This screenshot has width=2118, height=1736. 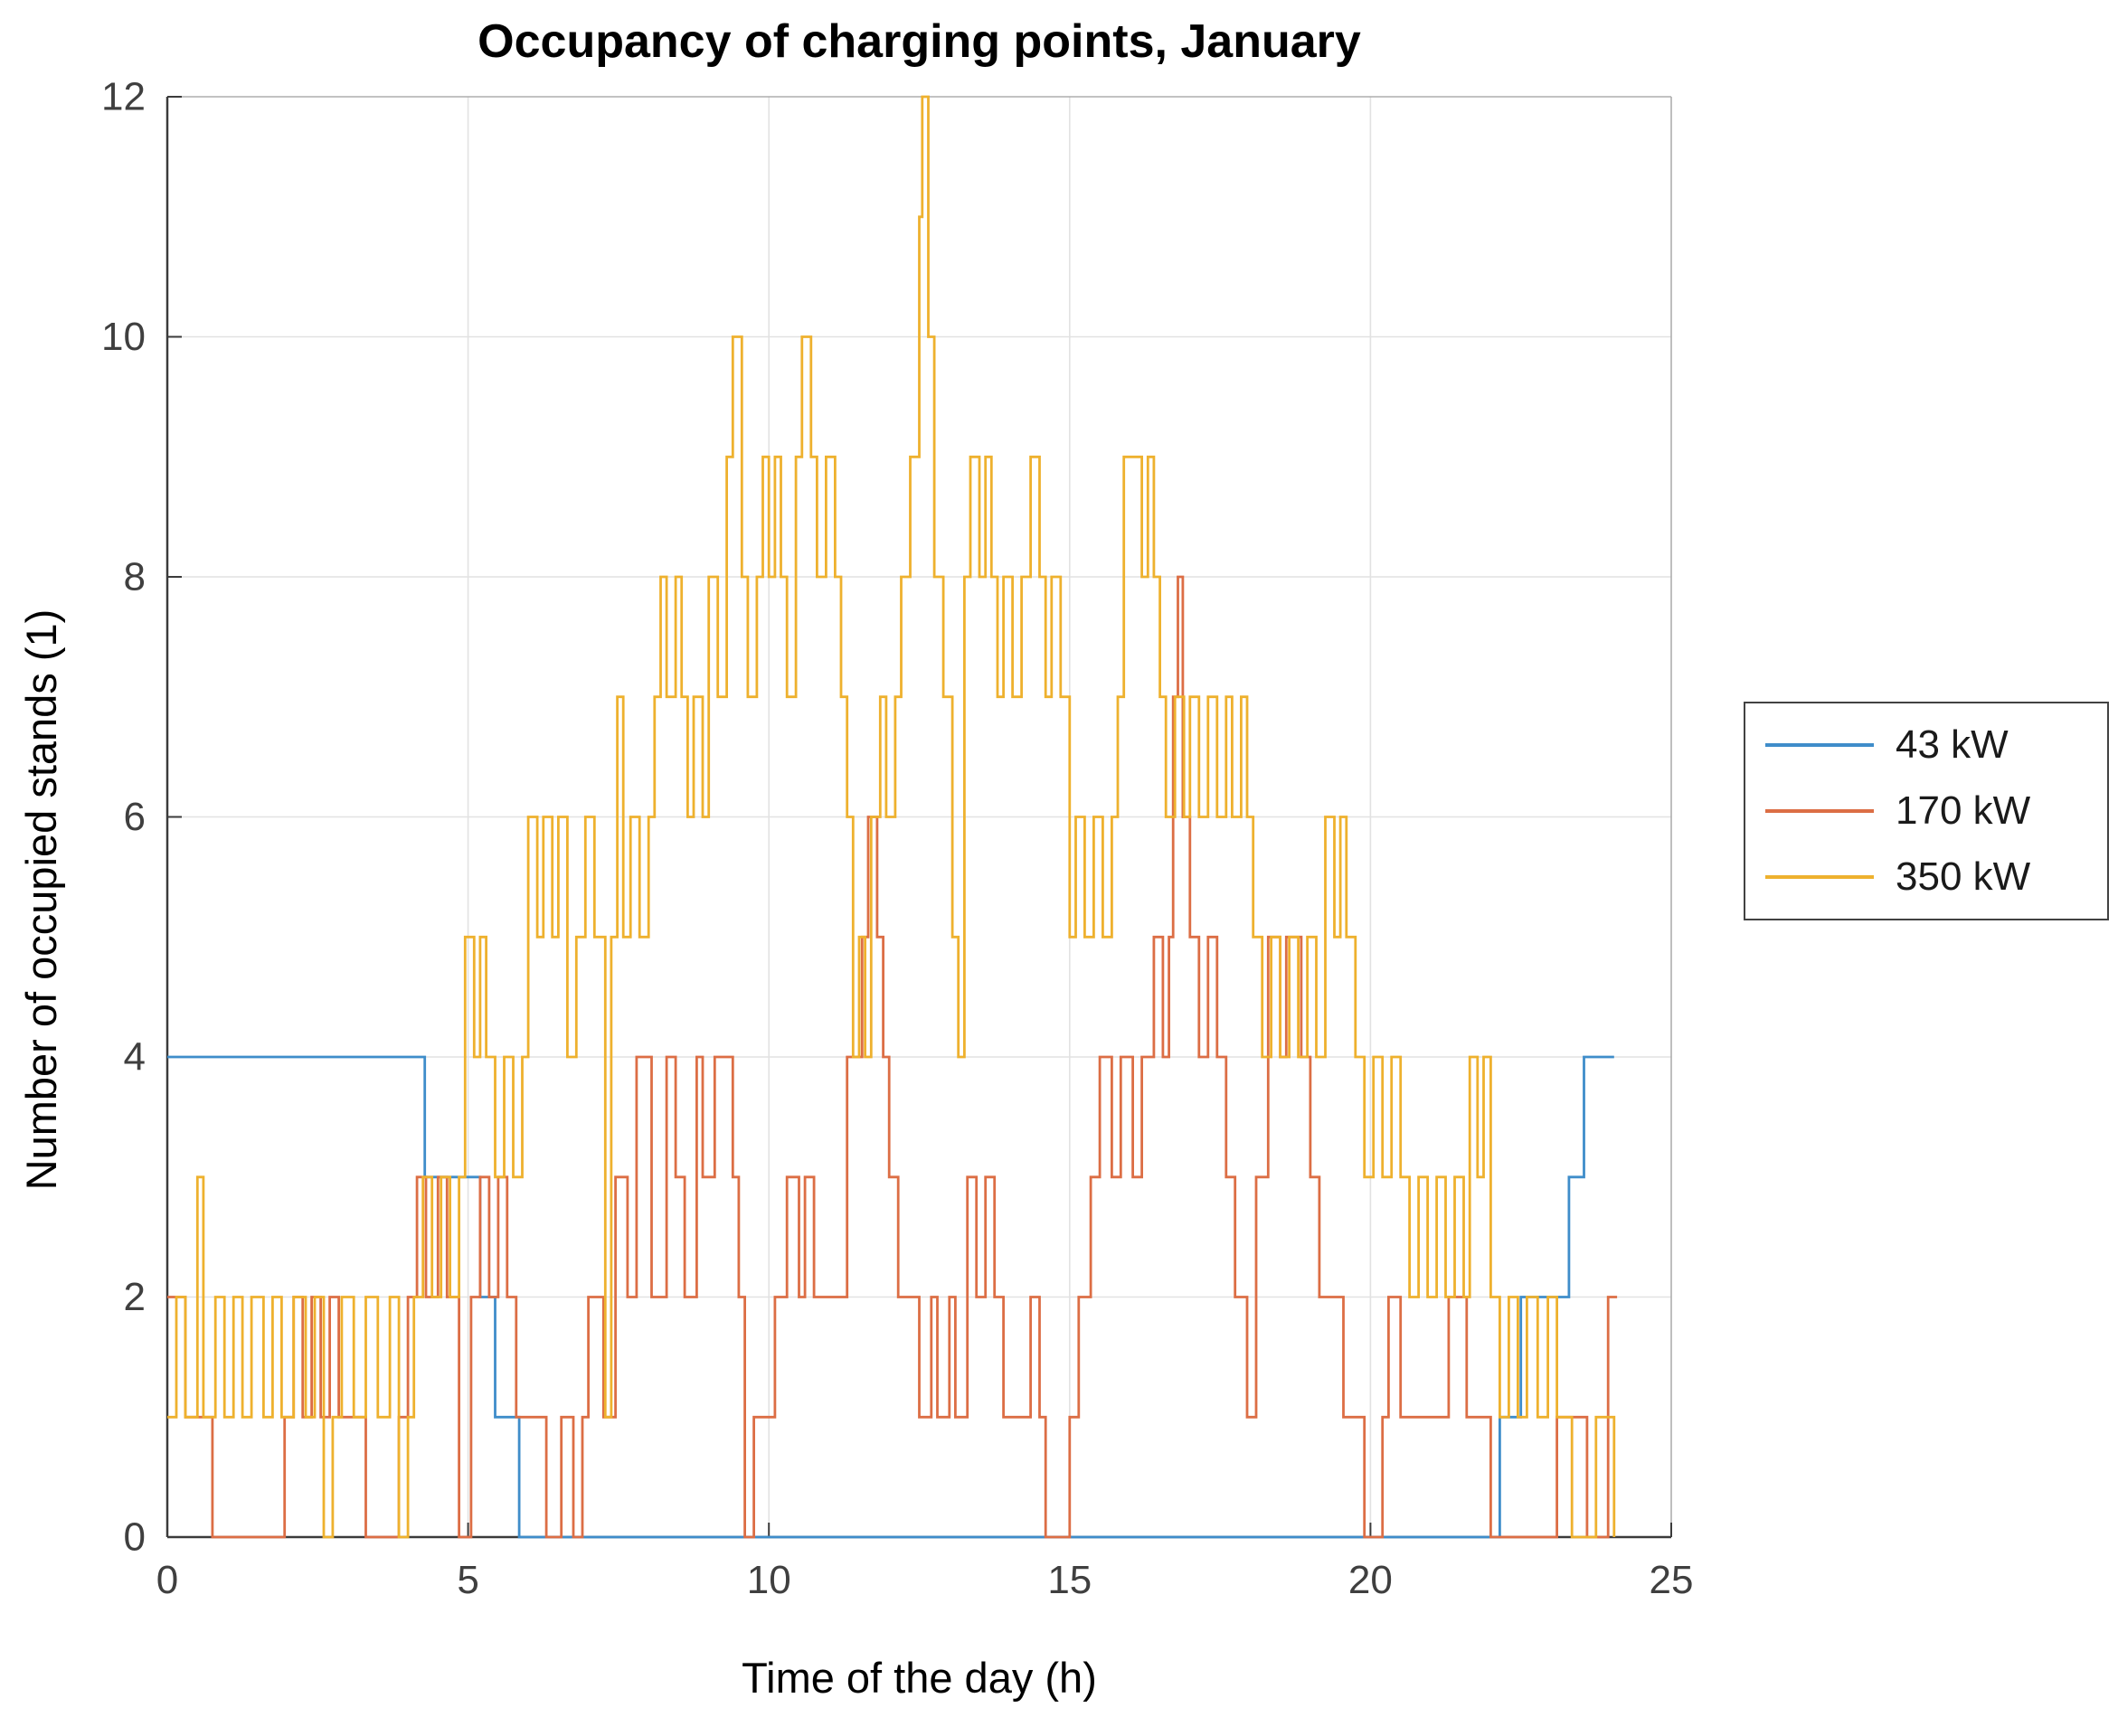 I want to click on legend-item-43kw: 43 kW, so click(x=1926, y=745).